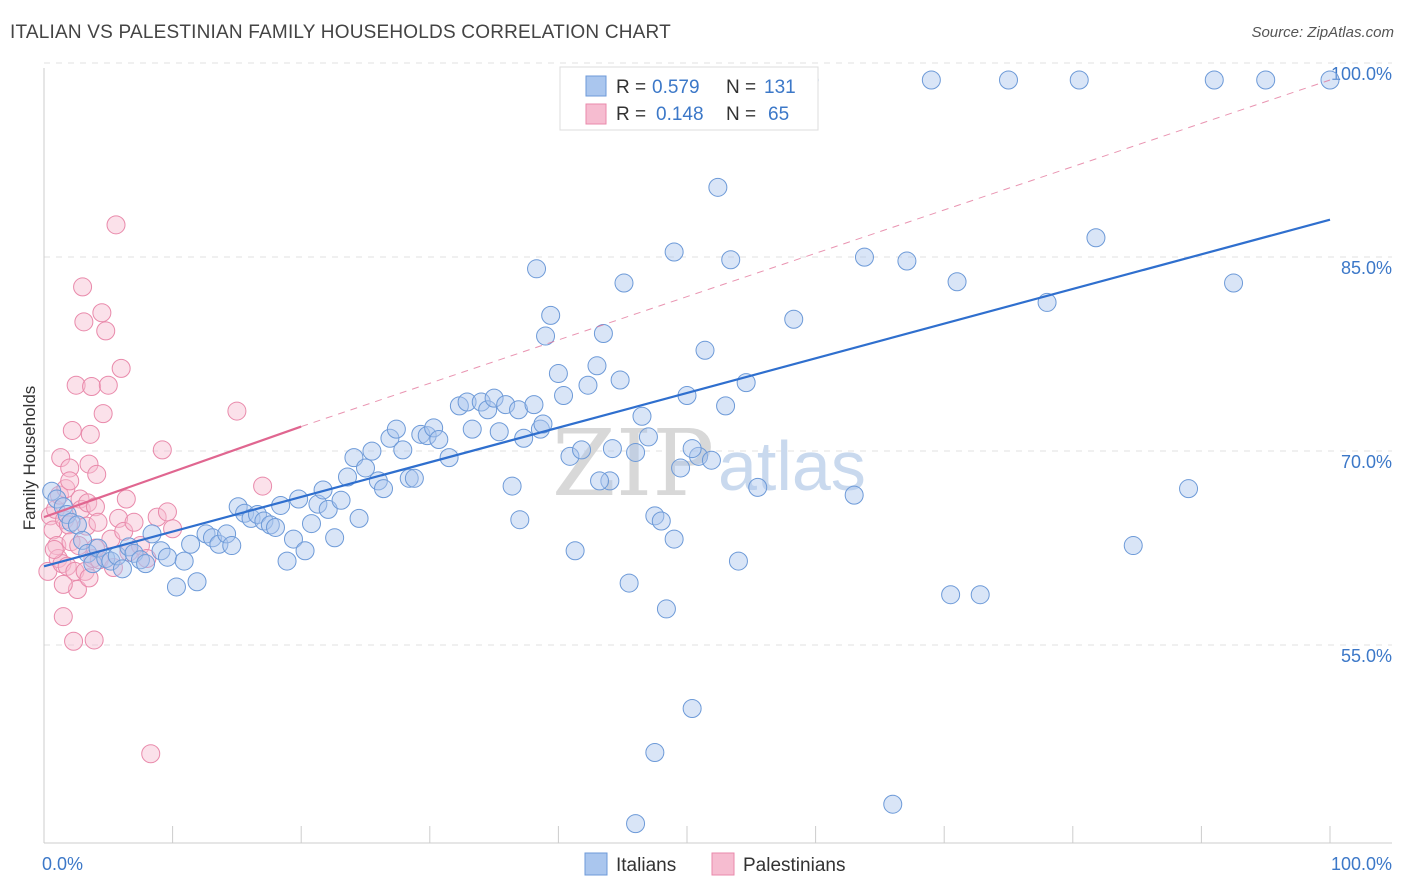 The width and height of the screenshot is (1406, 892). I want to click on legend-r-label-italians: R =, so click(631, 87).